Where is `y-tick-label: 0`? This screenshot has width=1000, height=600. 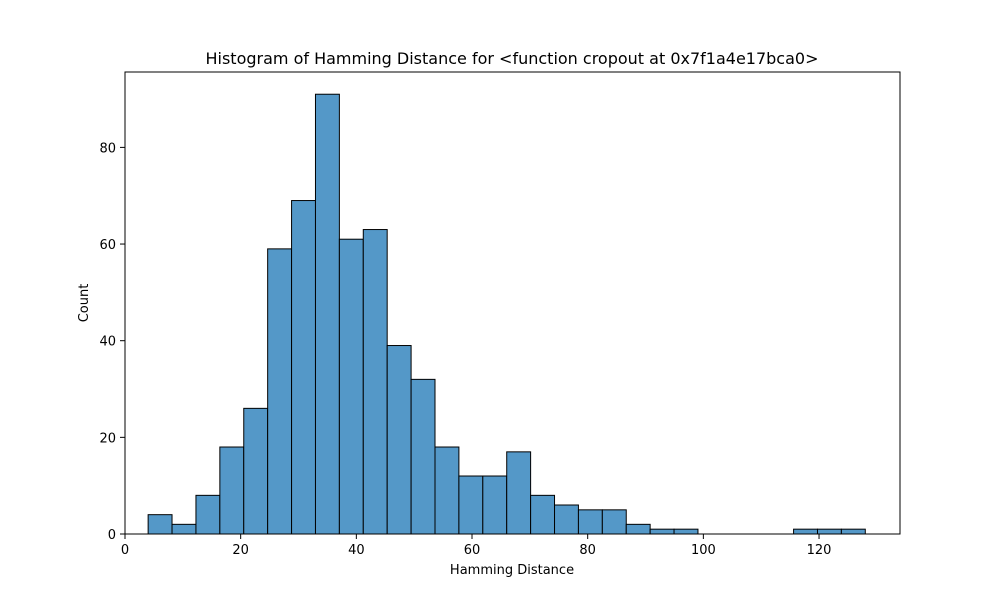 y-tick-label: 0 is located at coordinates (112, 535).